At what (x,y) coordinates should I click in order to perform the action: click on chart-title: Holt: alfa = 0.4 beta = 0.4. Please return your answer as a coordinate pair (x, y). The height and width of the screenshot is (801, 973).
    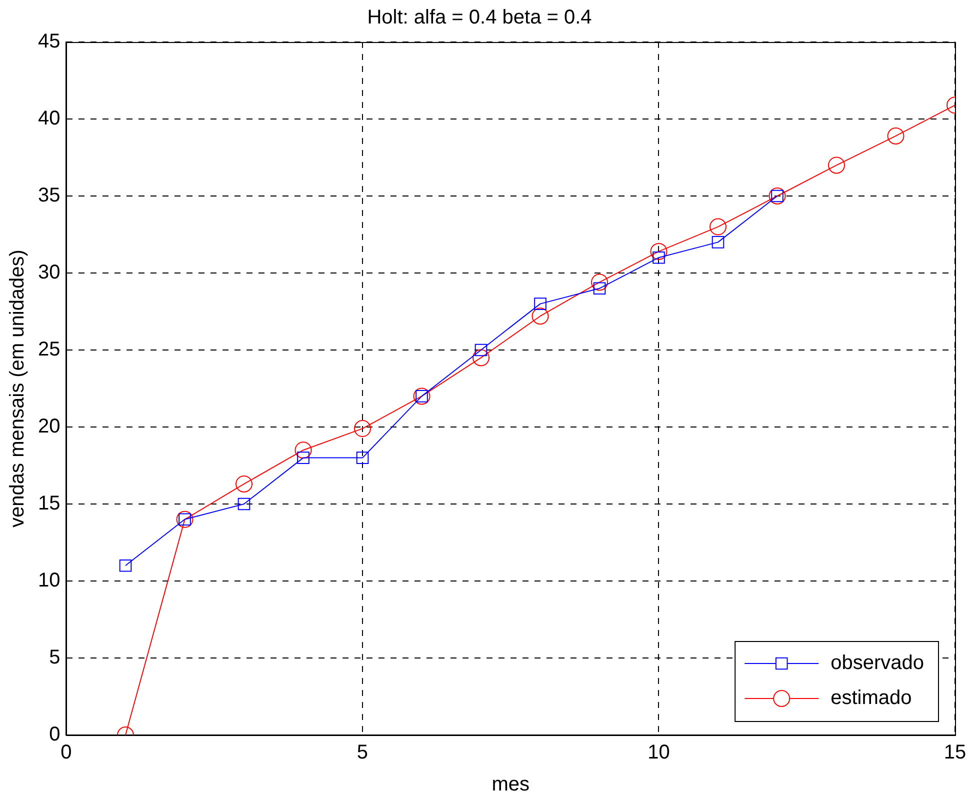
    Looking at the image, I should click on (479, 17).